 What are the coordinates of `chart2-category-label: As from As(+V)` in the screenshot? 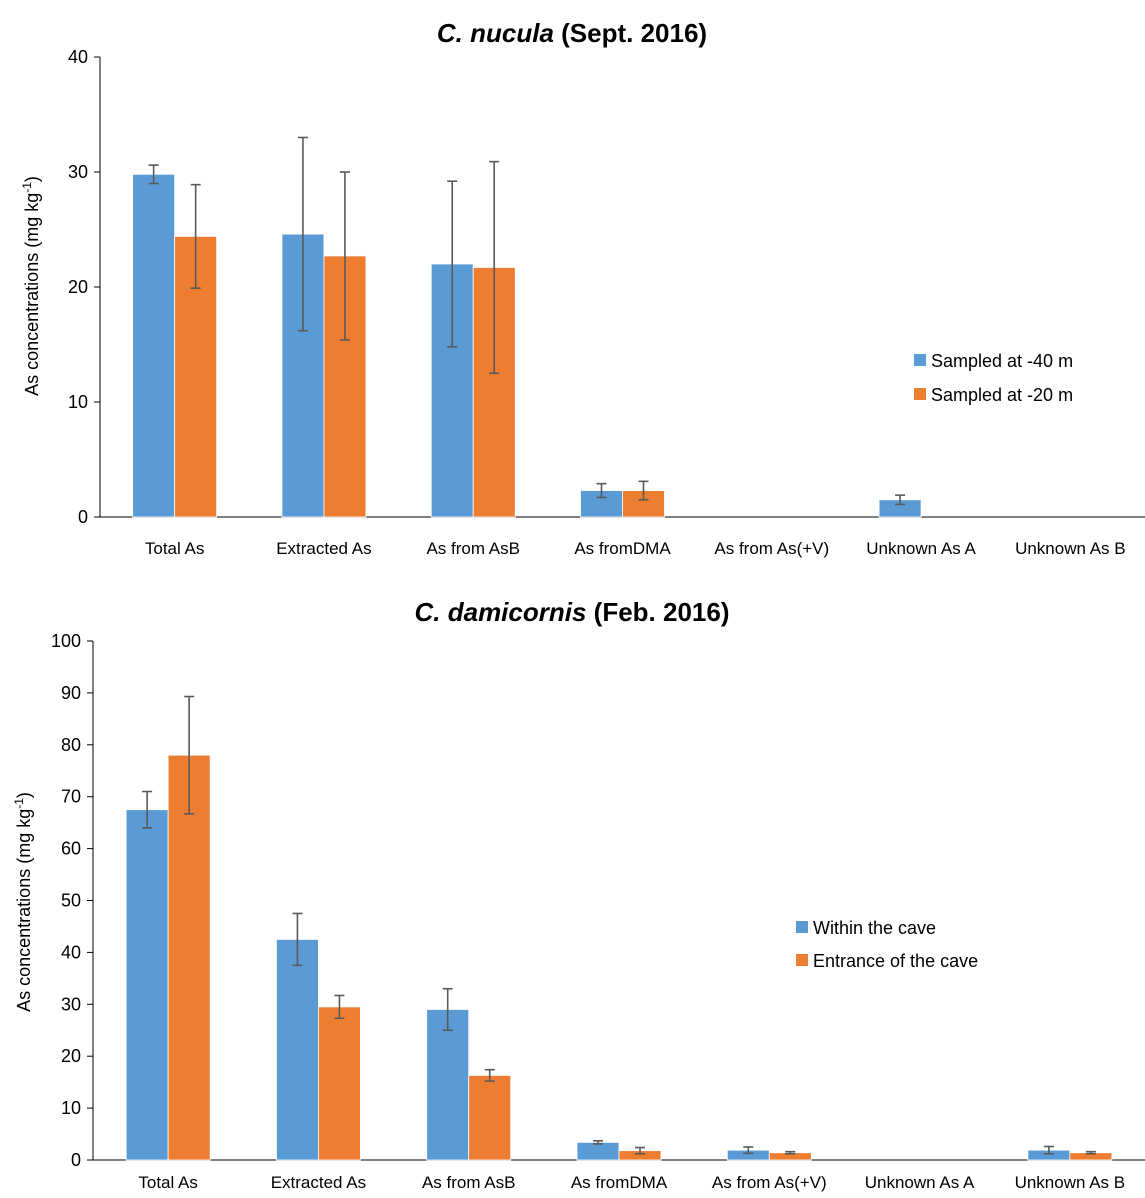 It's located at (769, 1182).